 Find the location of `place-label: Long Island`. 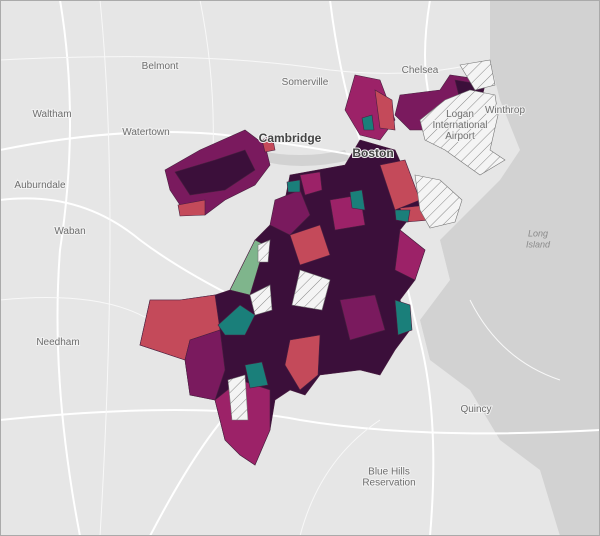

place-label: Long Island is located at coordinates (538, 239).